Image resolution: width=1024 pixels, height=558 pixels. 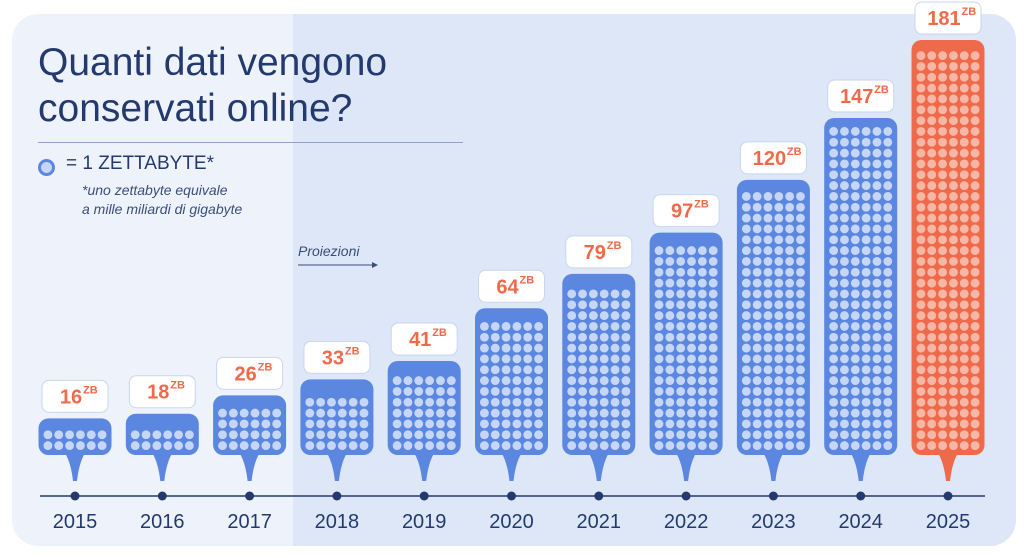 I want to click on axis-dot-2019, so click(x=424, y=496).